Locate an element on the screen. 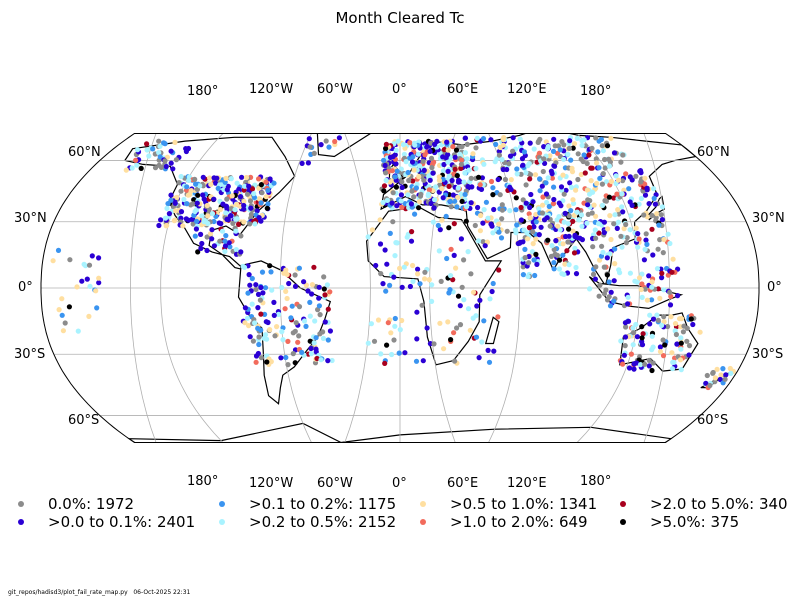 The image size is (800, 600). lon-label-top-180e: 180° is located at coordinates (596, 91).